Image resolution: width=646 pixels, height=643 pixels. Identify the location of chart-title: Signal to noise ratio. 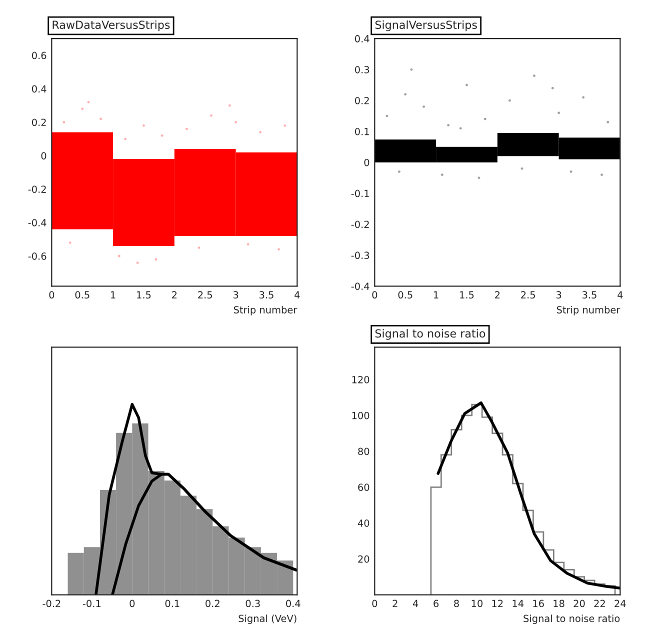
(430, 334).